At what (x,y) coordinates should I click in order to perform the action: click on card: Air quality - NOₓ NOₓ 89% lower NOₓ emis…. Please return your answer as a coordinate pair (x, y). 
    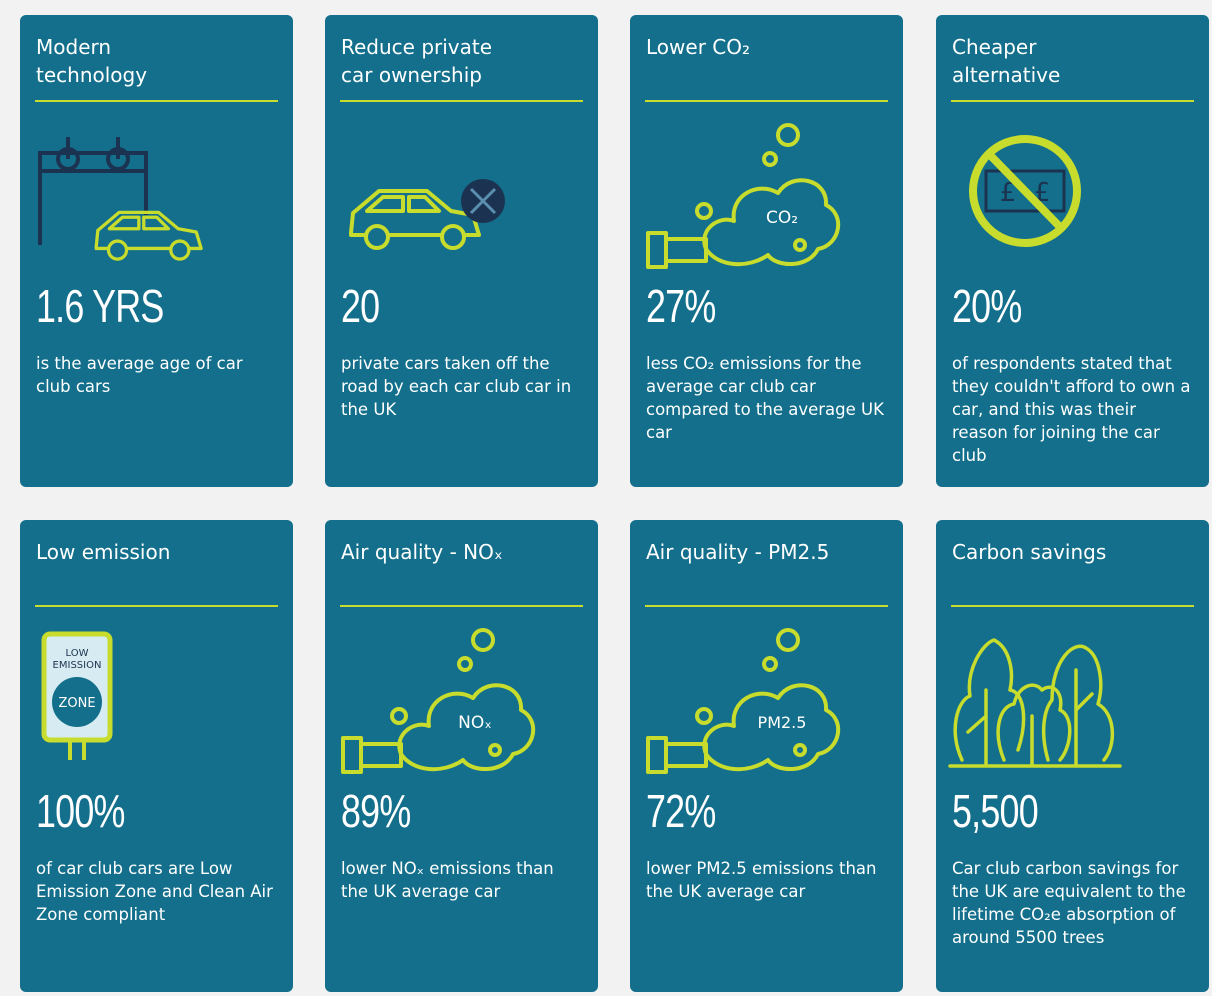
    Looking at the image, I should click on (461, 756).